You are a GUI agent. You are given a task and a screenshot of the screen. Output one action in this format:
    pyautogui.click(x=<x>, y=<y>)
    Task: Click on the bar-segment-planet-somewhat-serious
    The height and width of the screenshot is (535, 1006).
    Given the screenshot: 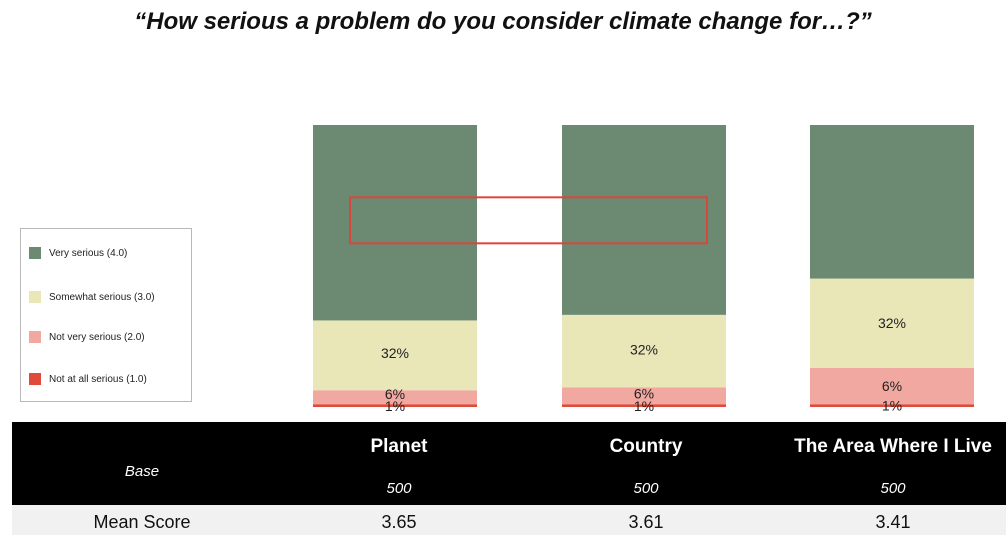 What is the action you would take?
    pyautogui.click(x=395, y=355)
    